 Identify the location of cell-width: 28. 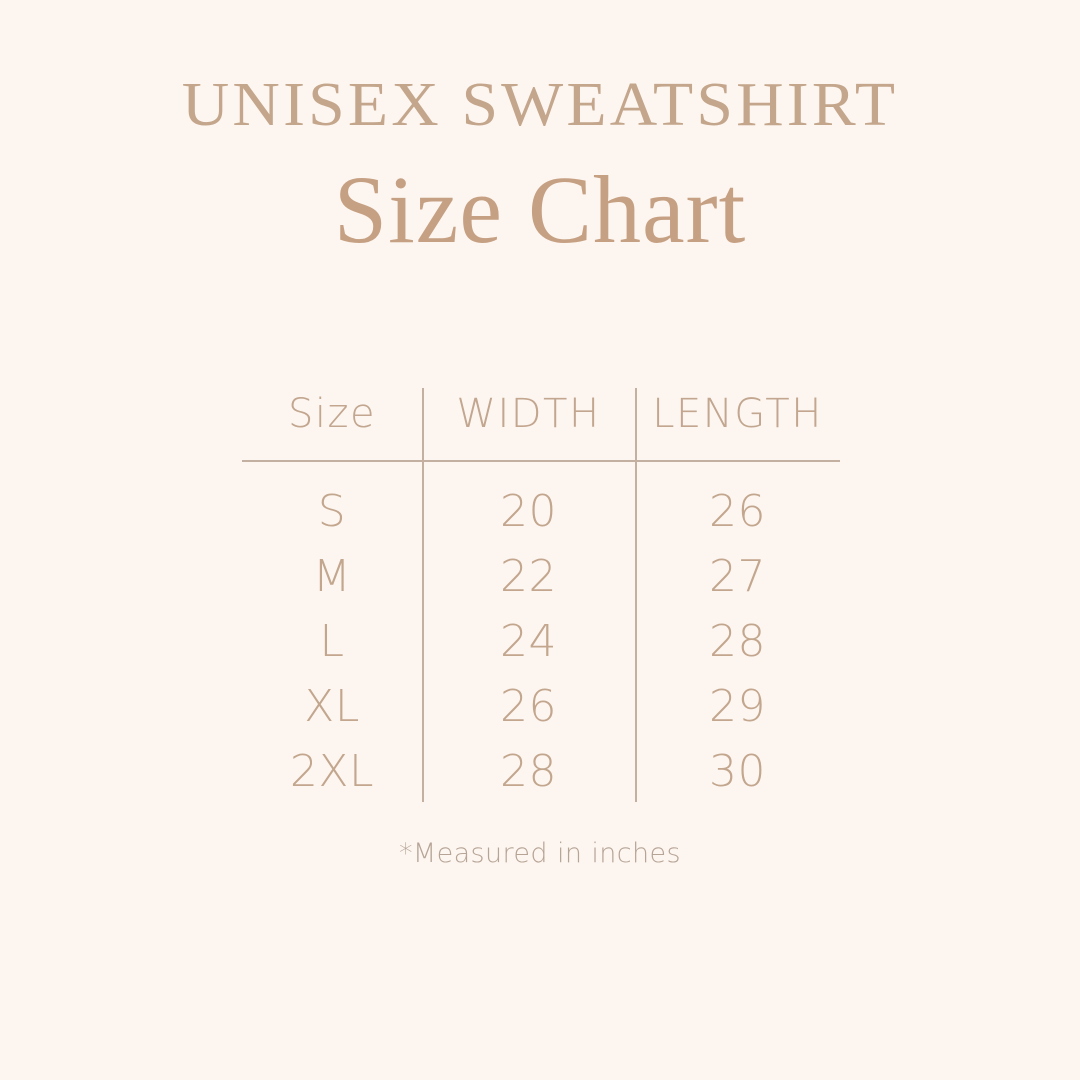
(528, 771).